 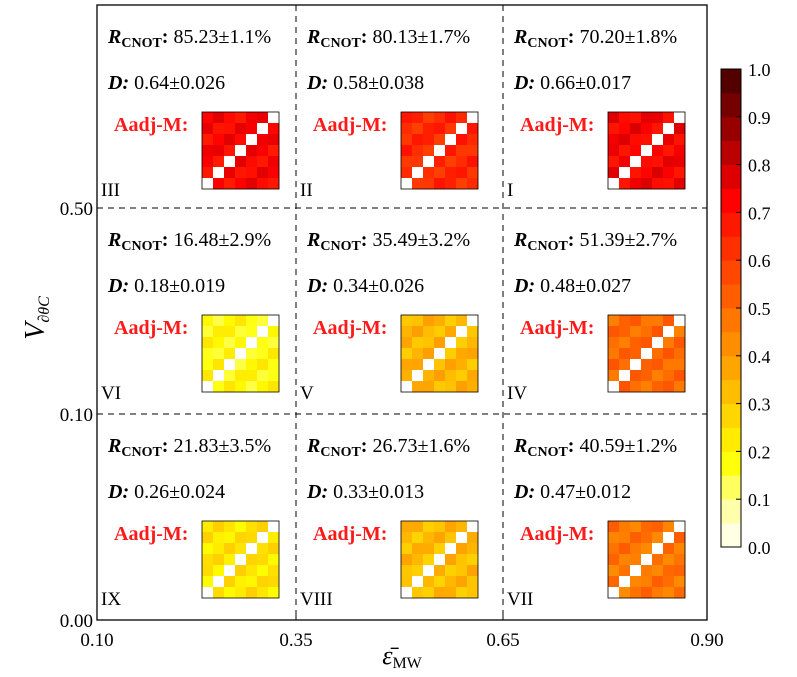 I want to click on colorbar-tick-label: 0.2, so click(x=759, y=452).